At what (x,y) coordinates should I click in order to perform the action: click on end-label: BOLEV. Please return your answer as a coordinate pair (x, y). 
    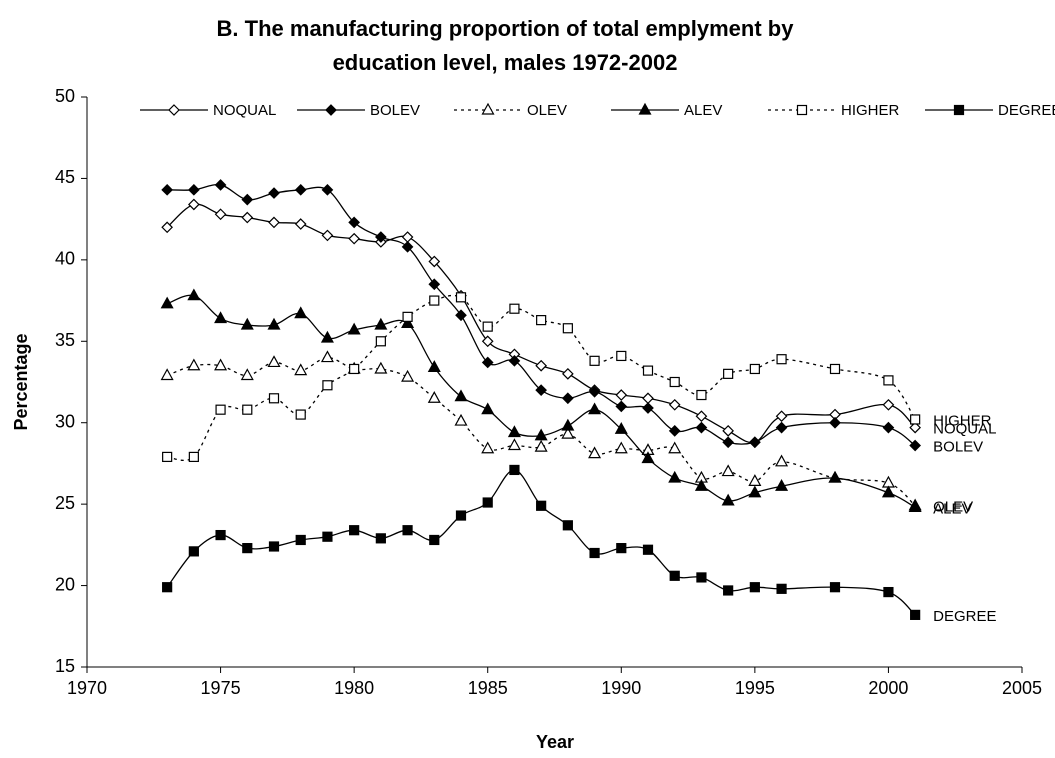
    Looking at the image, I should click on (958, 446).